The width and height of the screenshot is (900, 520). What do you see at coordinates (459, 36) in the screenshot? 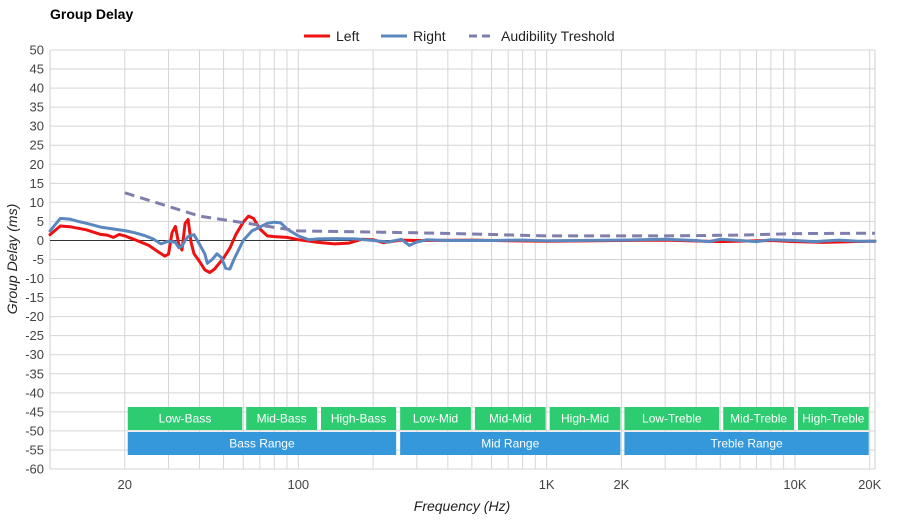
I see `legend: Left Right Audibility Treshold` at bounding box center [459, 36].